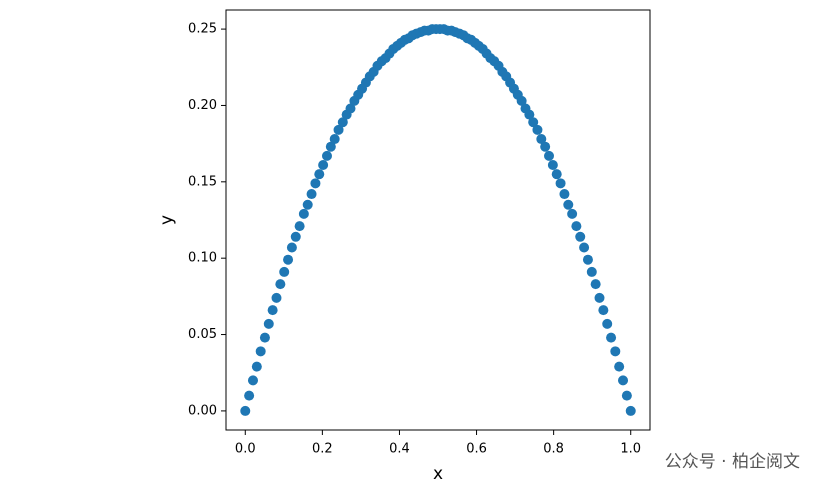 The width and height of the screenshot is (828, 499). What do you see at coordinates (732, 462) in the screenshot?
I see `watermark: 公众号 · 柏企阅文` at bounding box center [732, 462].